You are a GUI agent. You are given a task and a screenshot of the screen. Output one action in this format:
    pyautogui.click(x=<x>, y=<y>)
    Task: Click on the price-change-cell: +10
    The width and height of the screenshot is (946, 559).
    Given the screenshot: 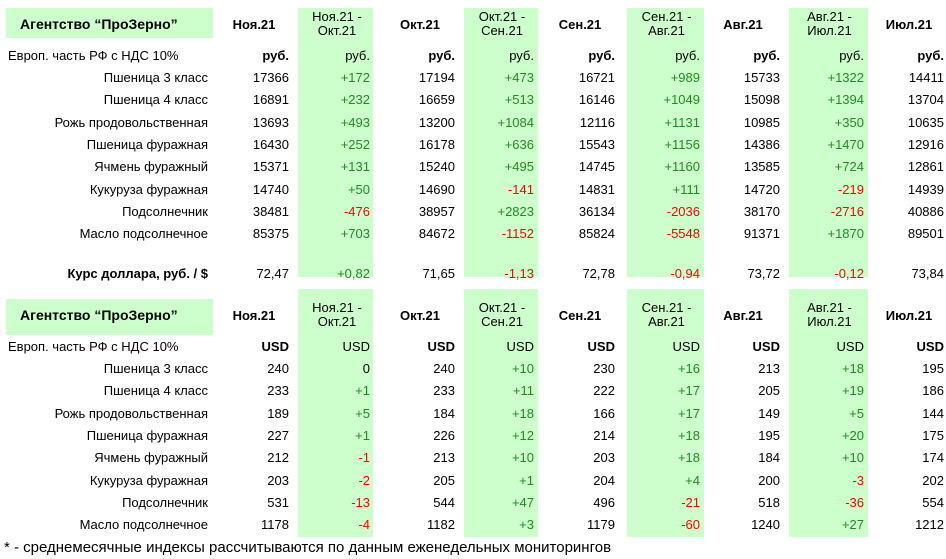 What is the action you would take?
    pyautogui.click(x=522, y=368)
    